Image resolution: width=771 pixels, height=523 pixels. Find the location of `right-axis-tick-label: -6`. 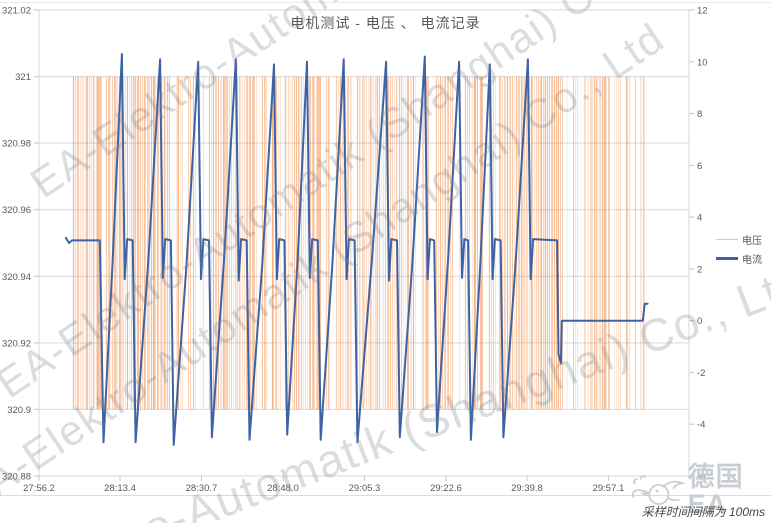

right-axis-tick-label: -6 is located at coordinates (701, 477).